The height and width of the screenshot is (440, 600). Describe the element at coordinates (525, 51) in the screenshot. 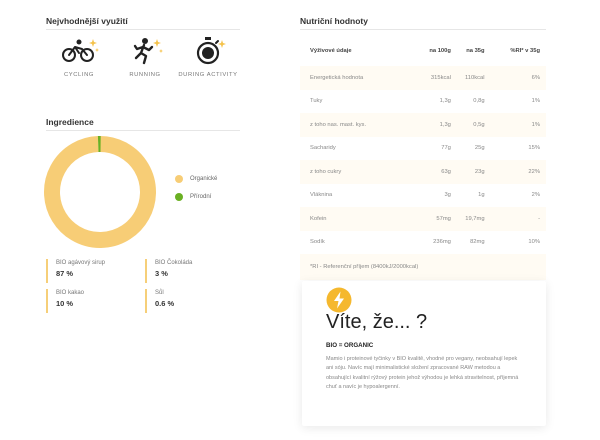

I see `col-header: %RI* v 35g` at that location.